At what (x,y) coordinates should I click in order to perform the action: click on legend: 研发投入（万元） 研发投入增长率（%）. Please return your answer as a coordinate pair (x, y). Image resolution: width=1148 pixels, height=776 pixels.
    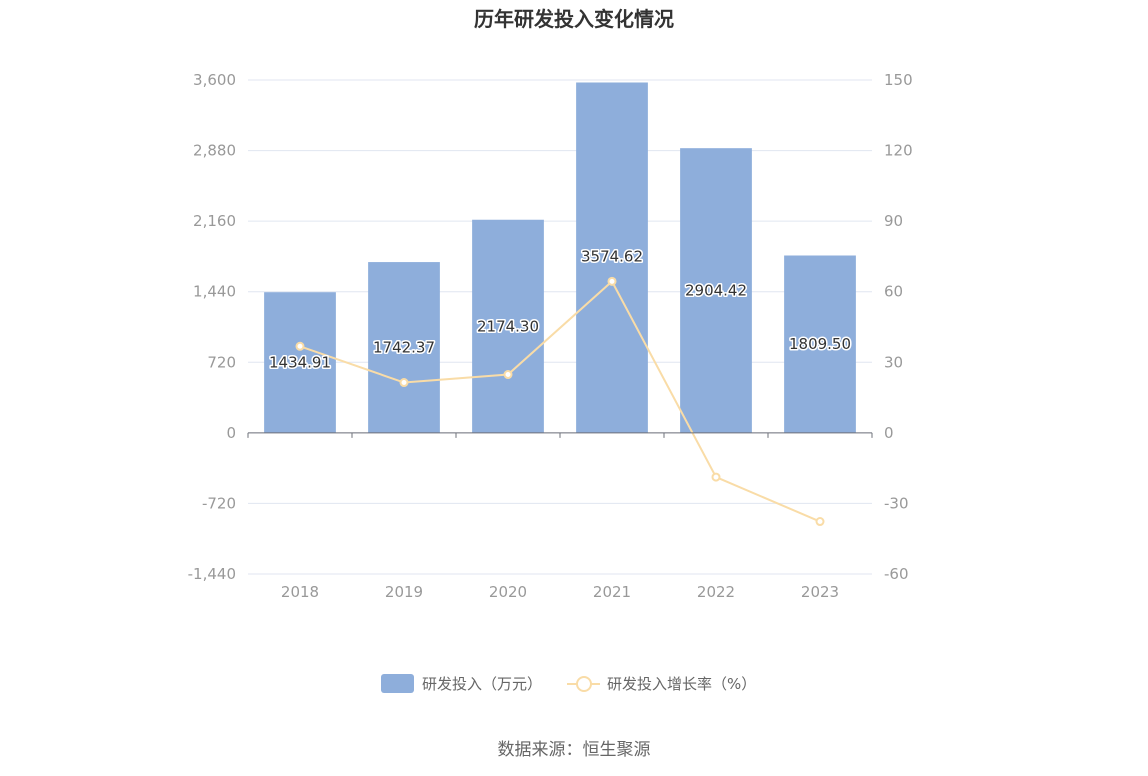
    Looking at the image, I should click on (568, 683).